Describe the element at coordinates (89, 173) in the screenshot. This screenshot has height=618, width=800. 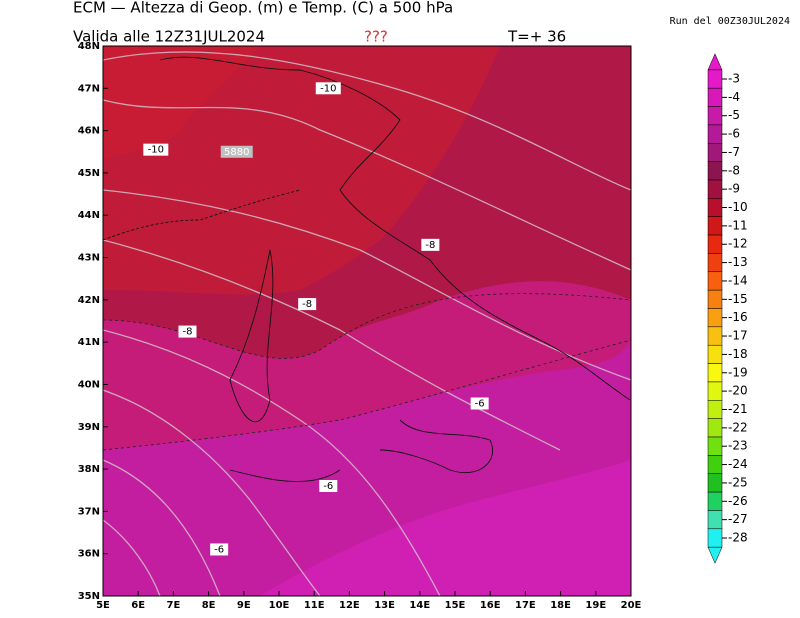
I see `lat-label: 45N` at that location.